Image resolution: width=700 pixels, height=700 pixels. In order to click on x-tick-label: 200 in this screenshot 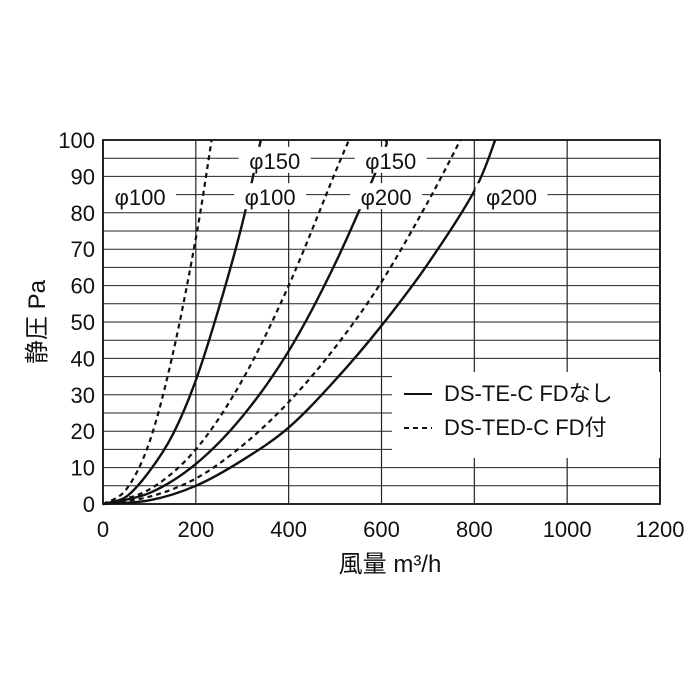, I will do `click(195, 529)`.